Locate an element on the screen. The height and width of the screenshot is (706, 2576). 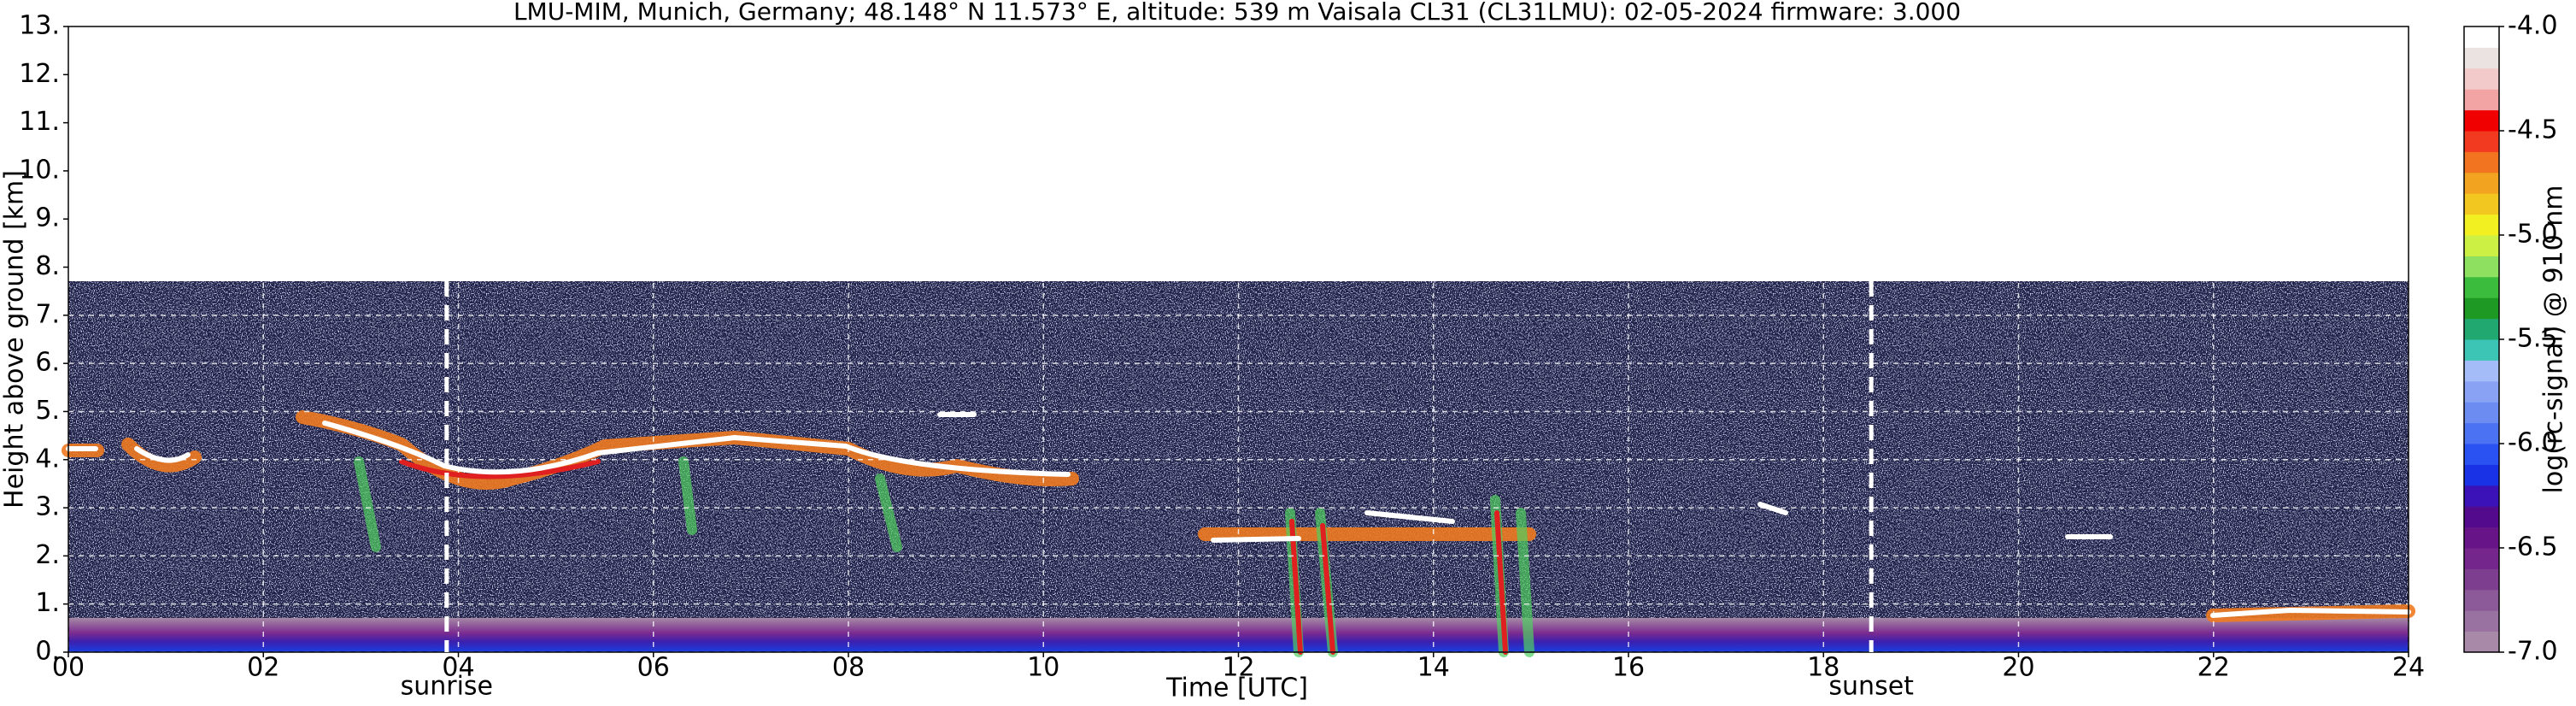
x-tick-label: 12 is located at coordinates (1238, 668).